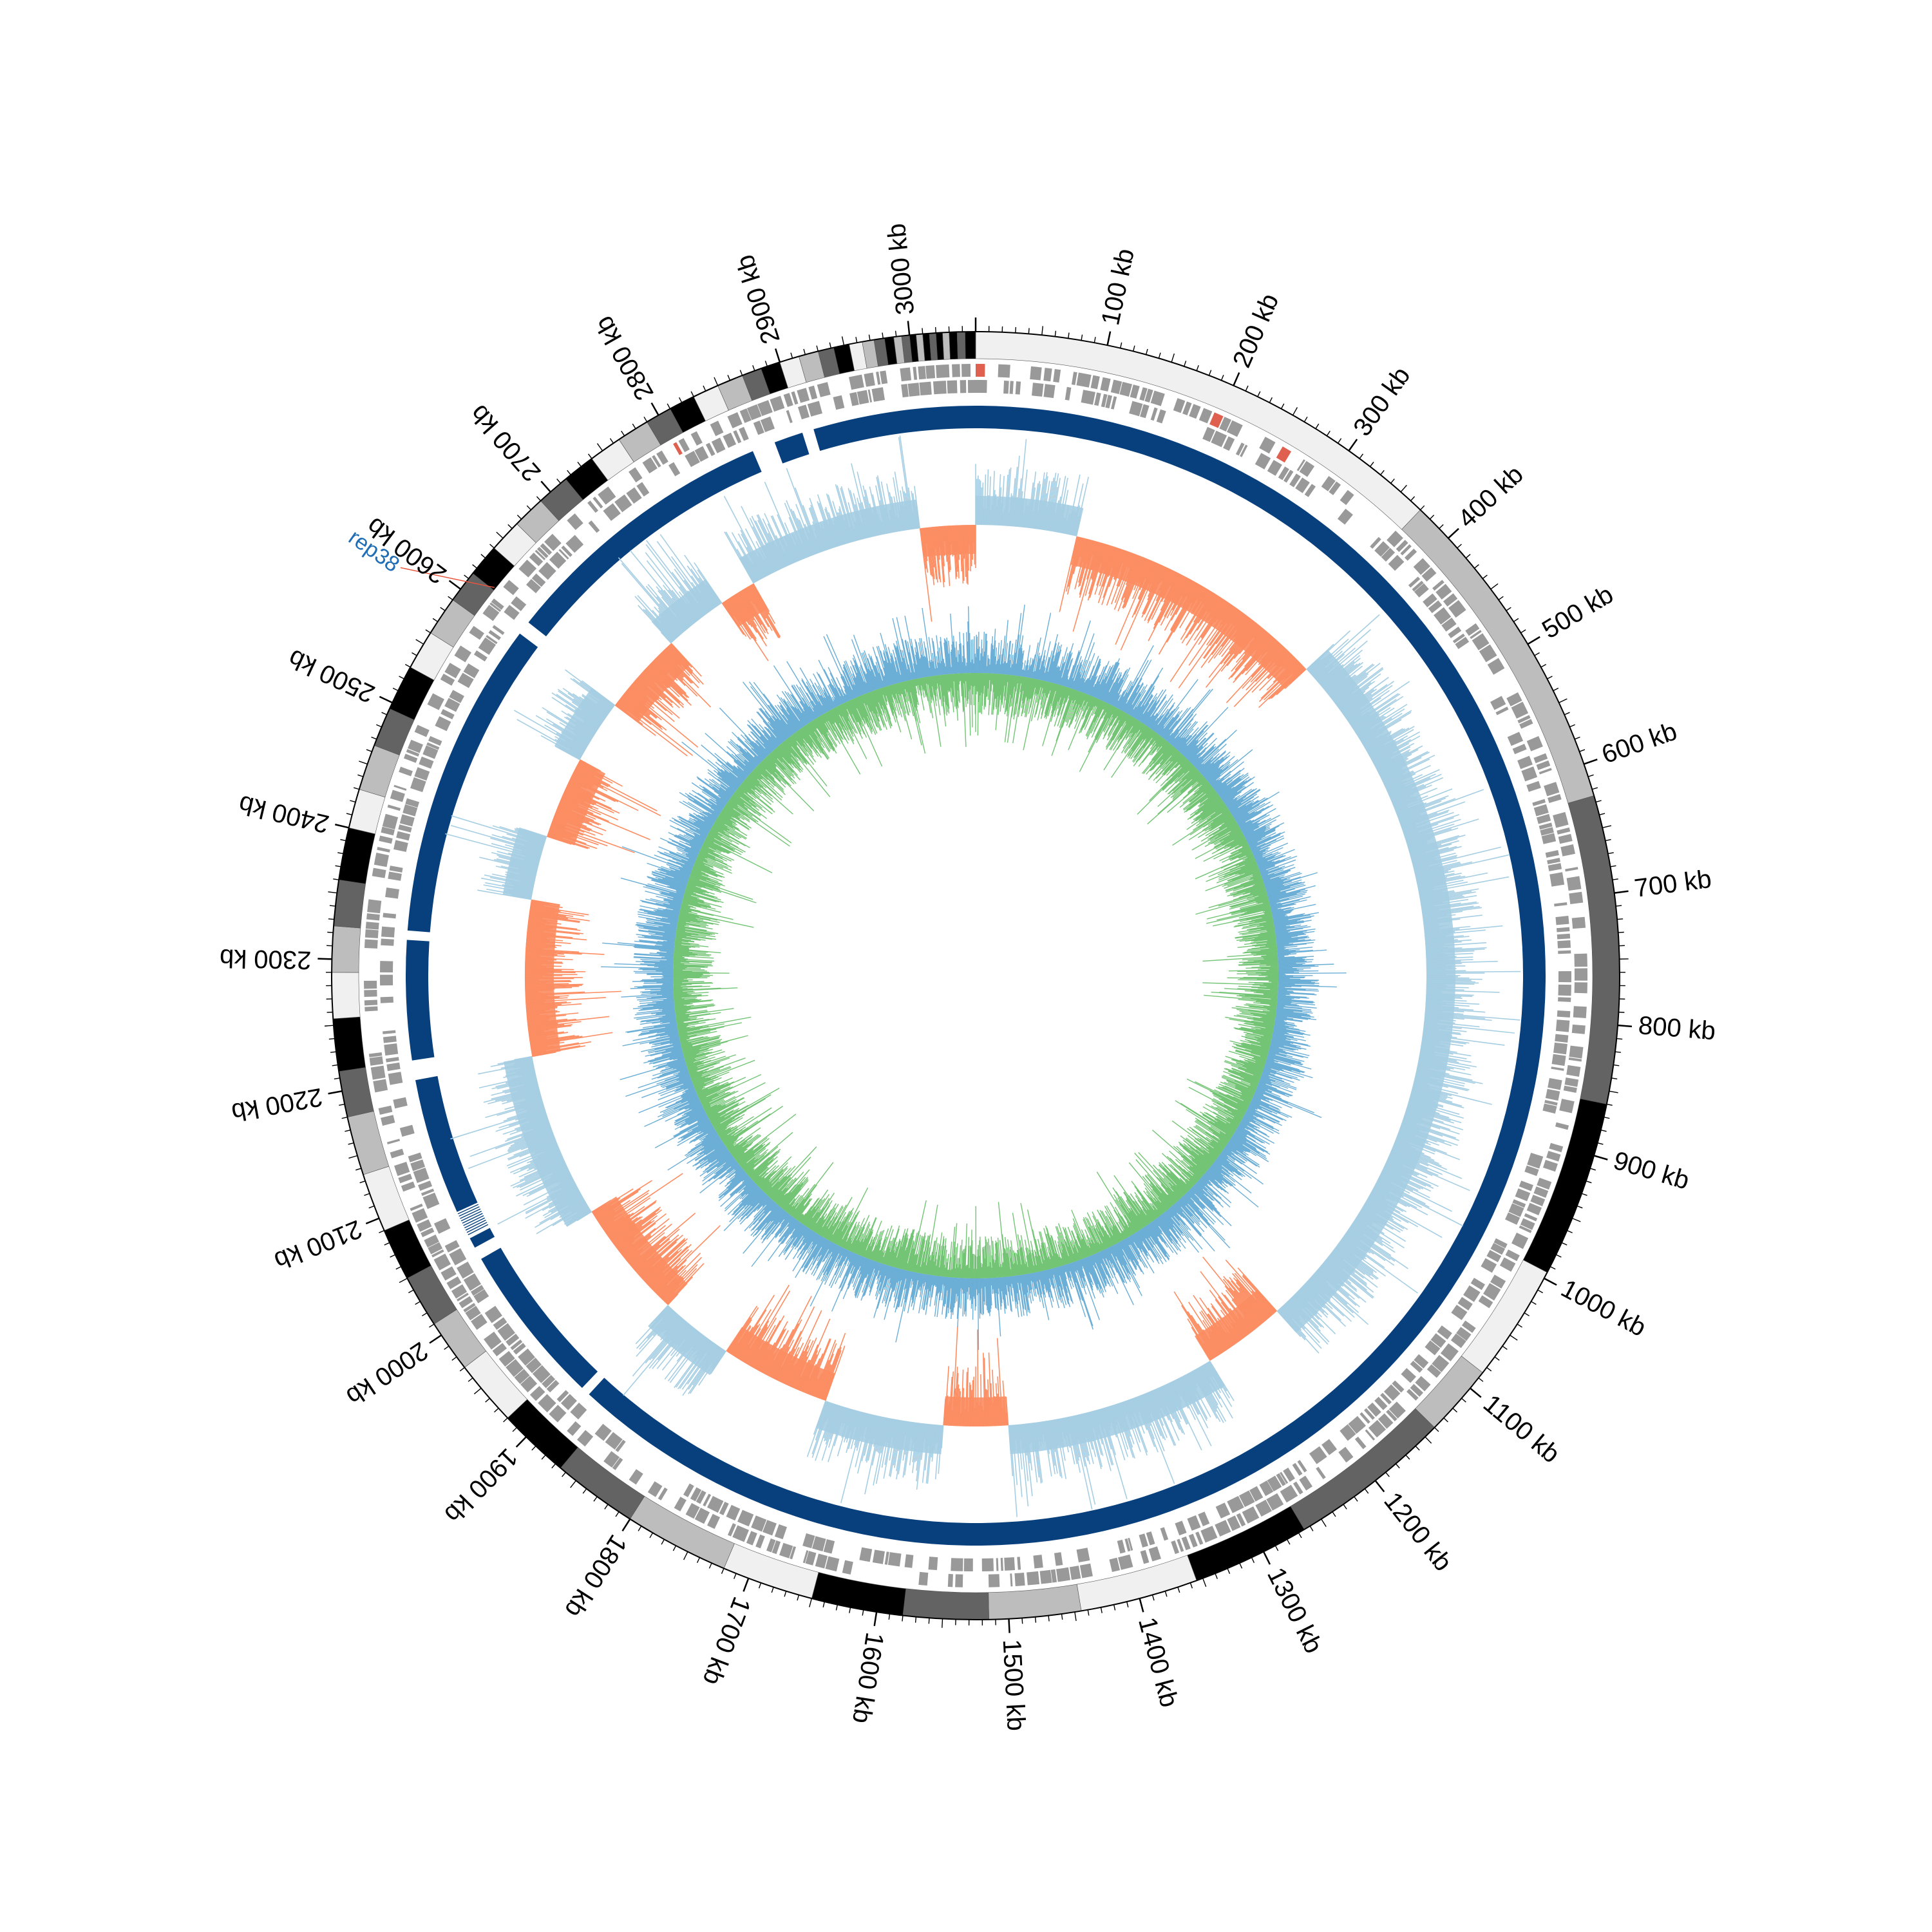 This screenshot has height=1932, width=1932. Describe the element at coordinates (971, 345) in the screenshot. I see `contig-segment` at that location.